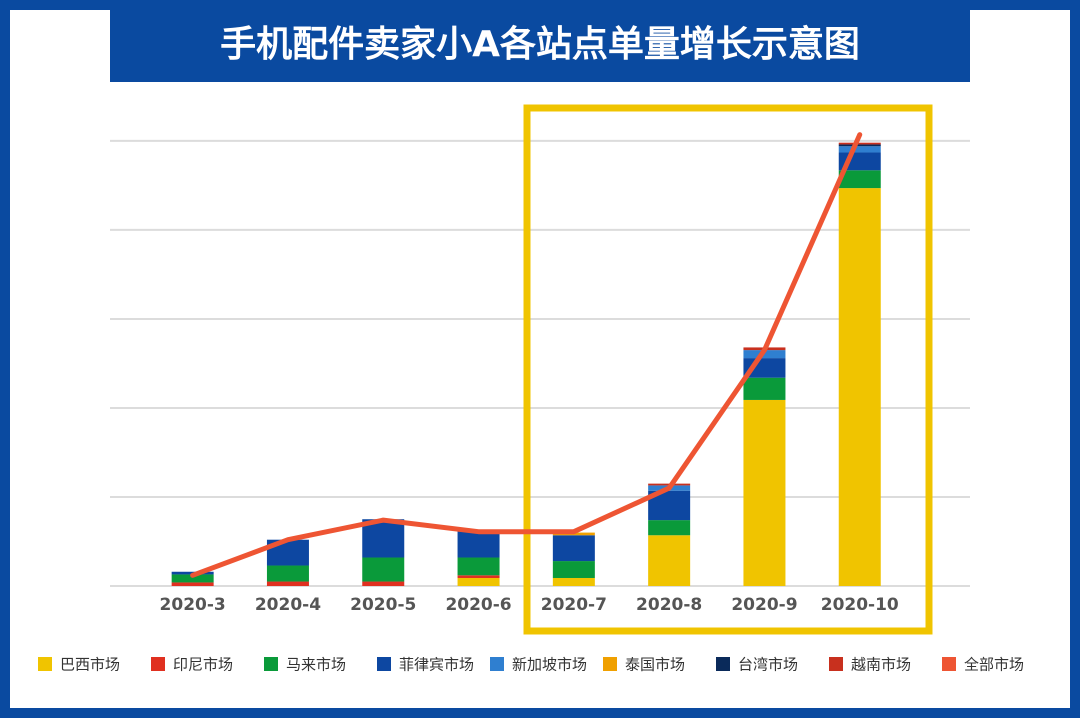 This screenshot has width=1080, height=718. What do you see at coordinates (764, 605) in the screenshot?
I see `x-tick-label: 2020-9` at bounding box center [764, 605].